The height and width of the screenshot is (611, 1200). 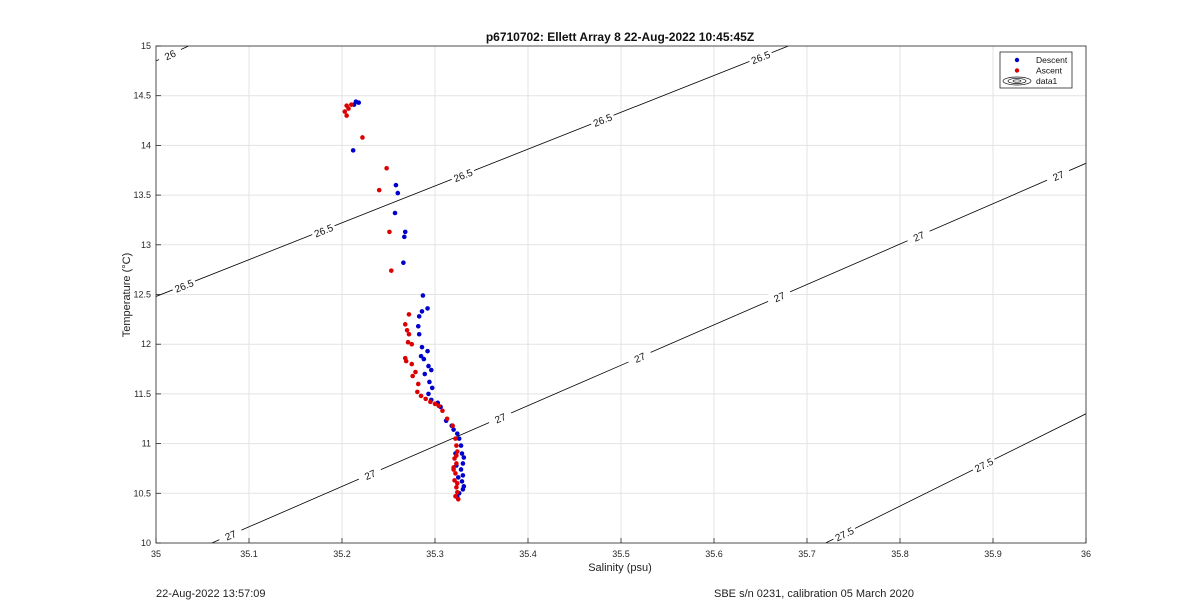 What do you see at coordinates (146, 245) in the screenshot?
I see `y-tick-label: 13` at bounding box center [146, 245].